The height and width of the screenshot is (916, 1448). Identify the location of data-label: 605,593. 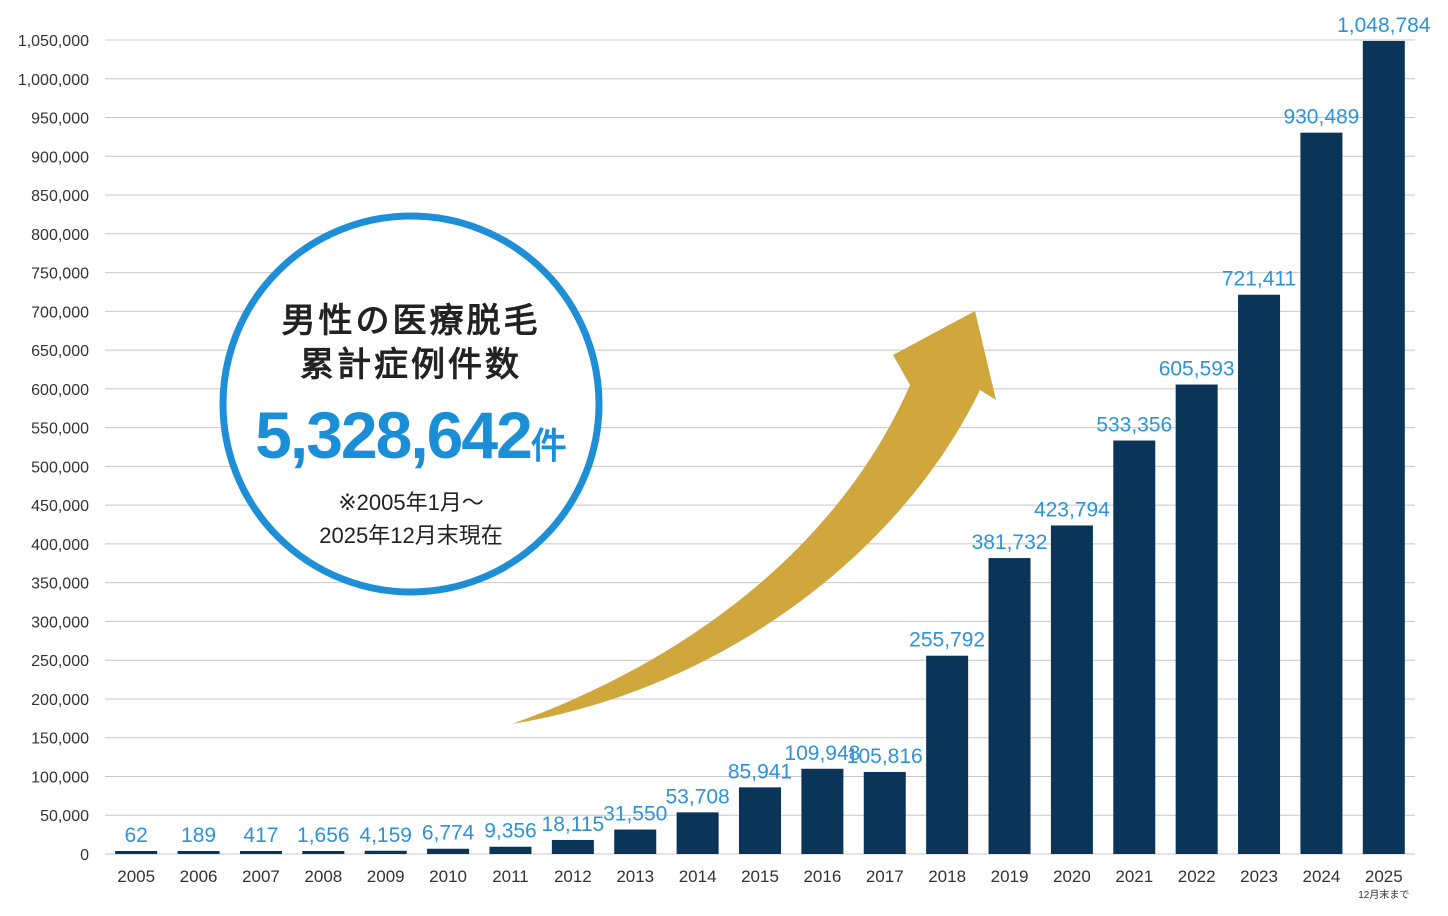
(1197, 369).